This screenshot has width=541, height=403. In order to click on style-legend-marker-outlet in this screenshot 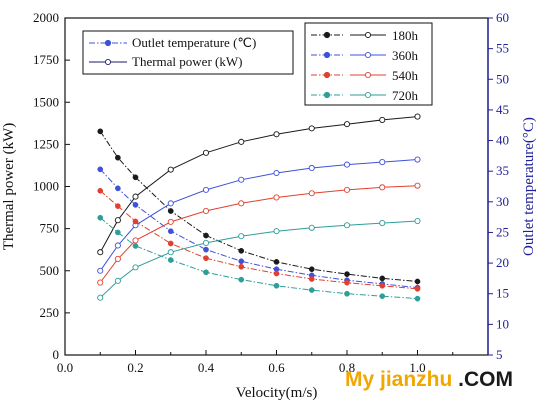, I will do `click(108, 43)`.